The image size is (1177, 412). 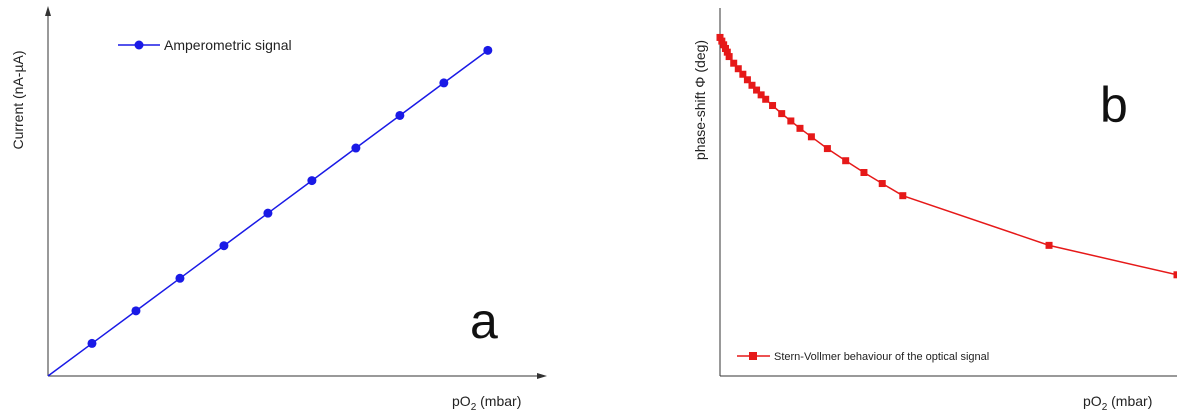 I want to click on x-axis-arrow-a, so click(x=542, y=376).